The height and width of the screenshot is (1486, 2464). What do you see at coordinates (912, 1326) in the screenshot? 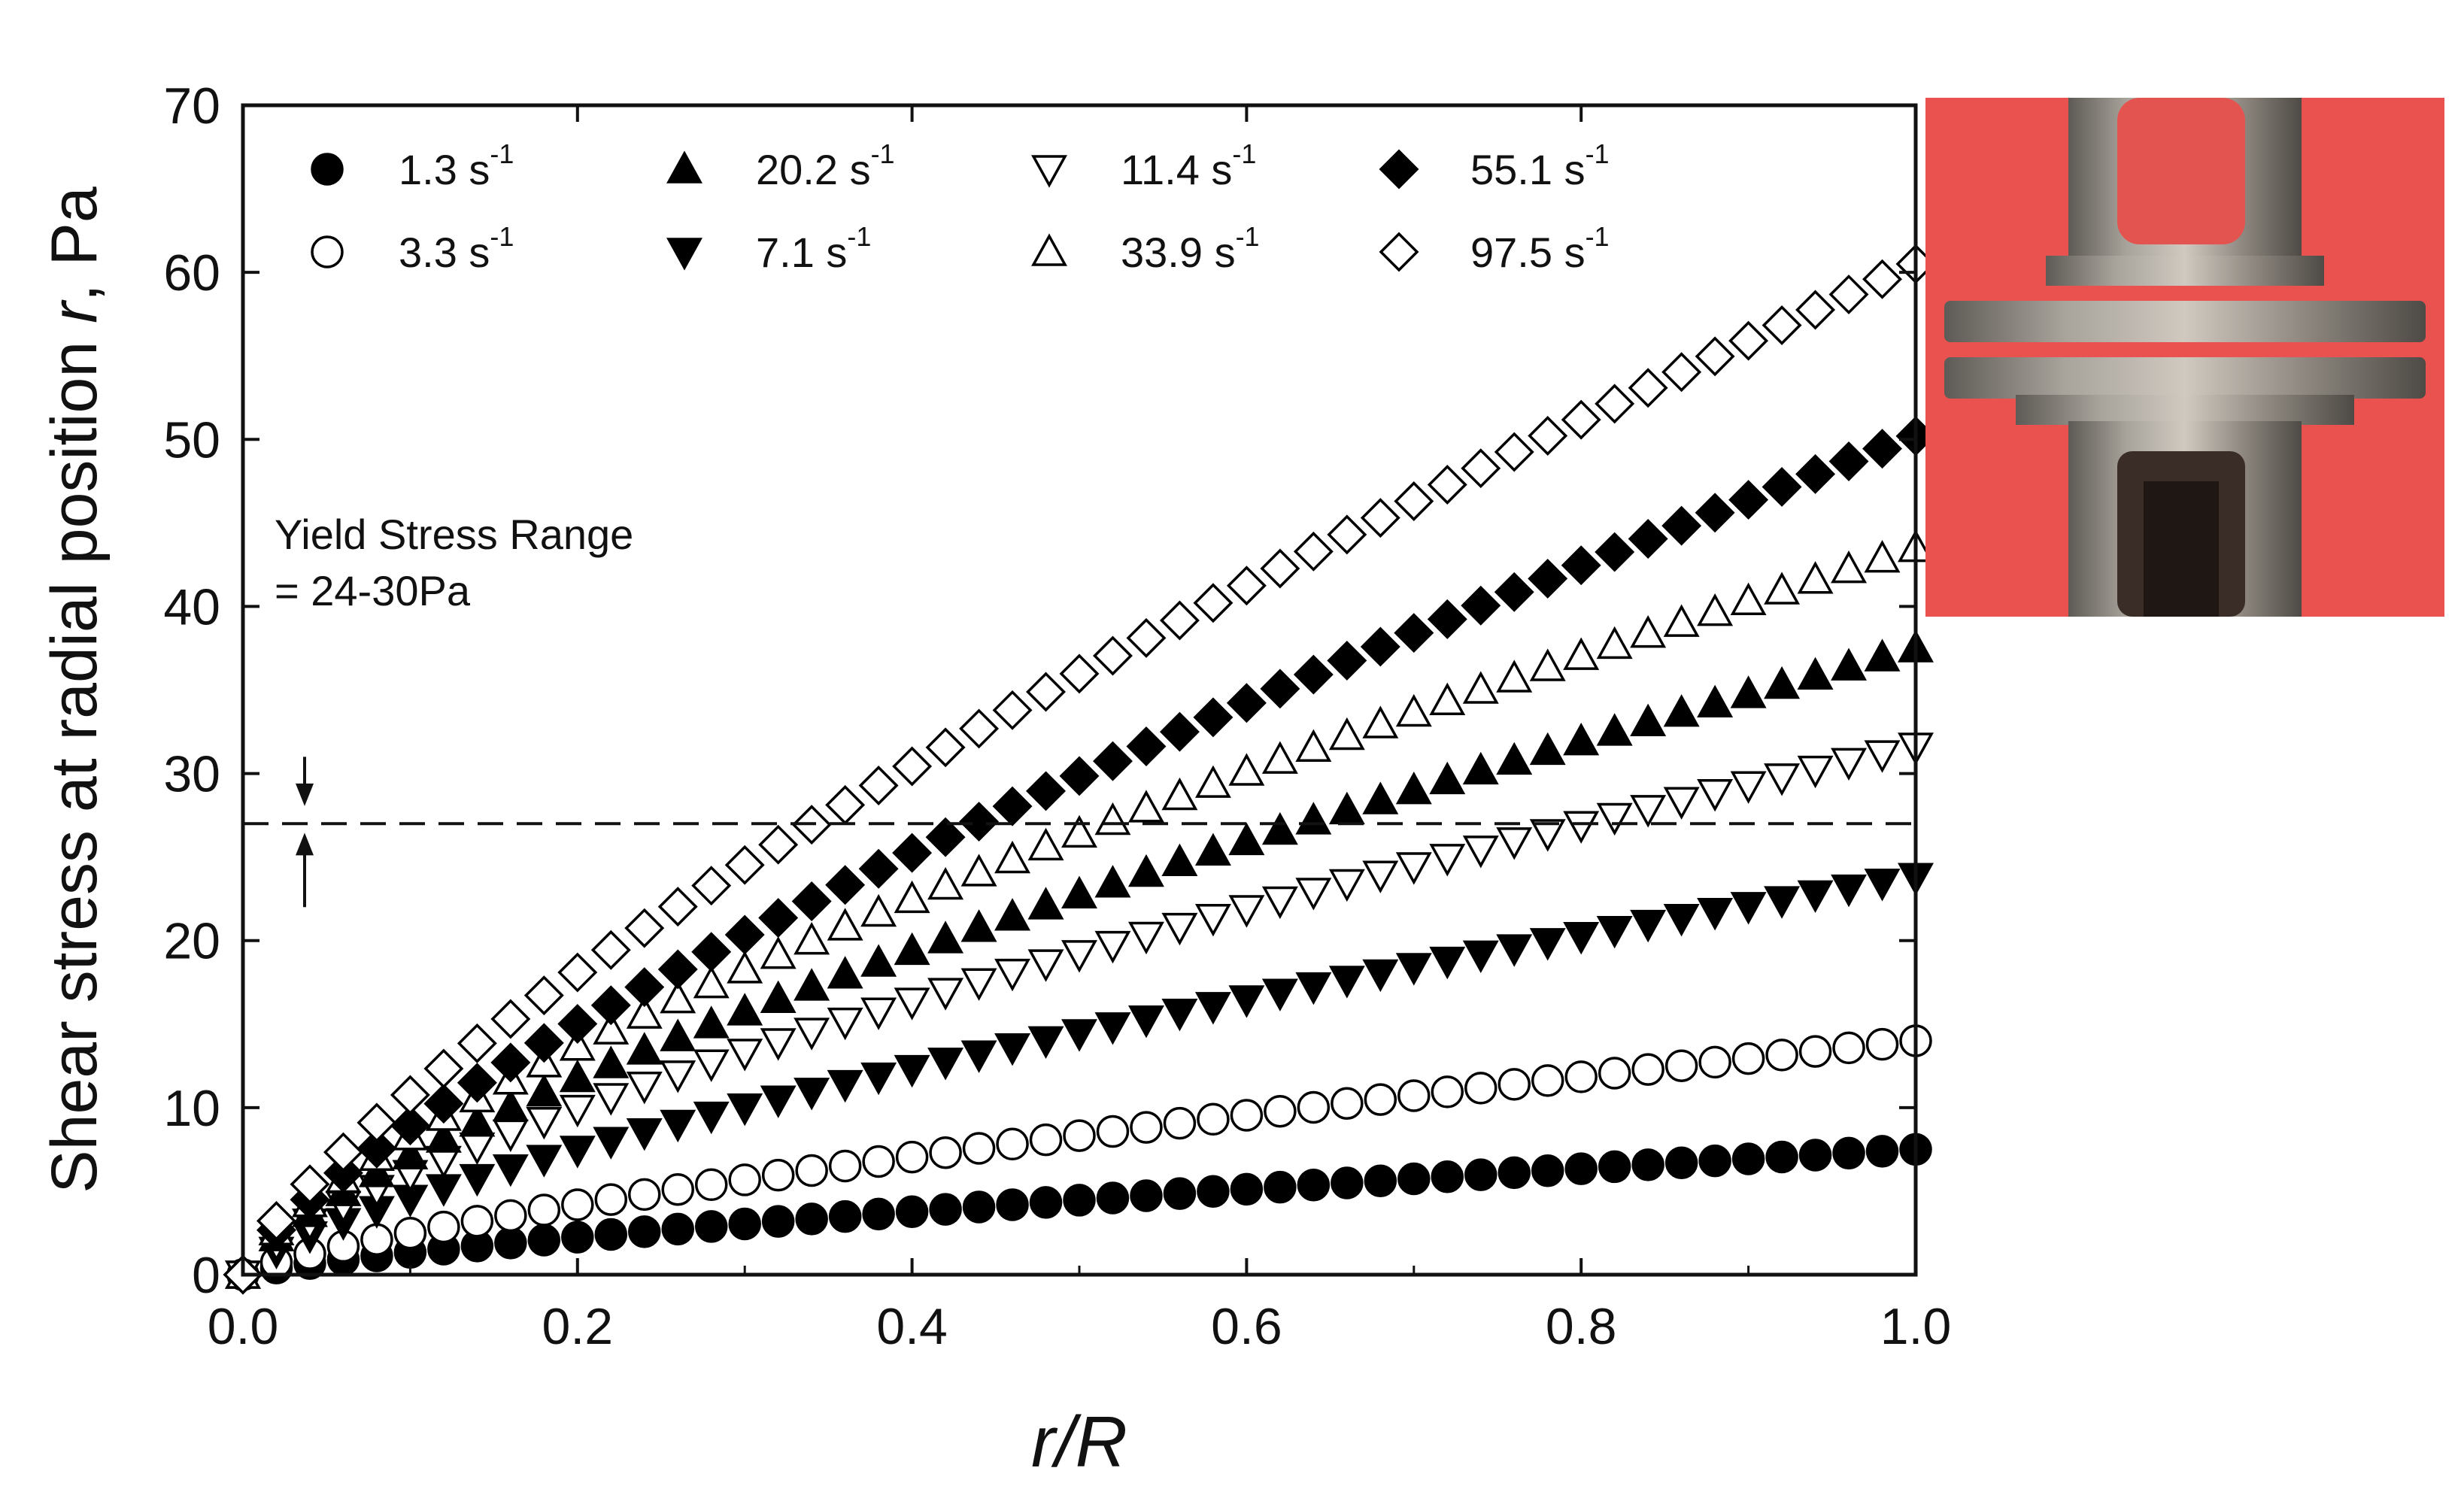
I see `x-tick-label: 0.4` at bounding box center [912, 1326].